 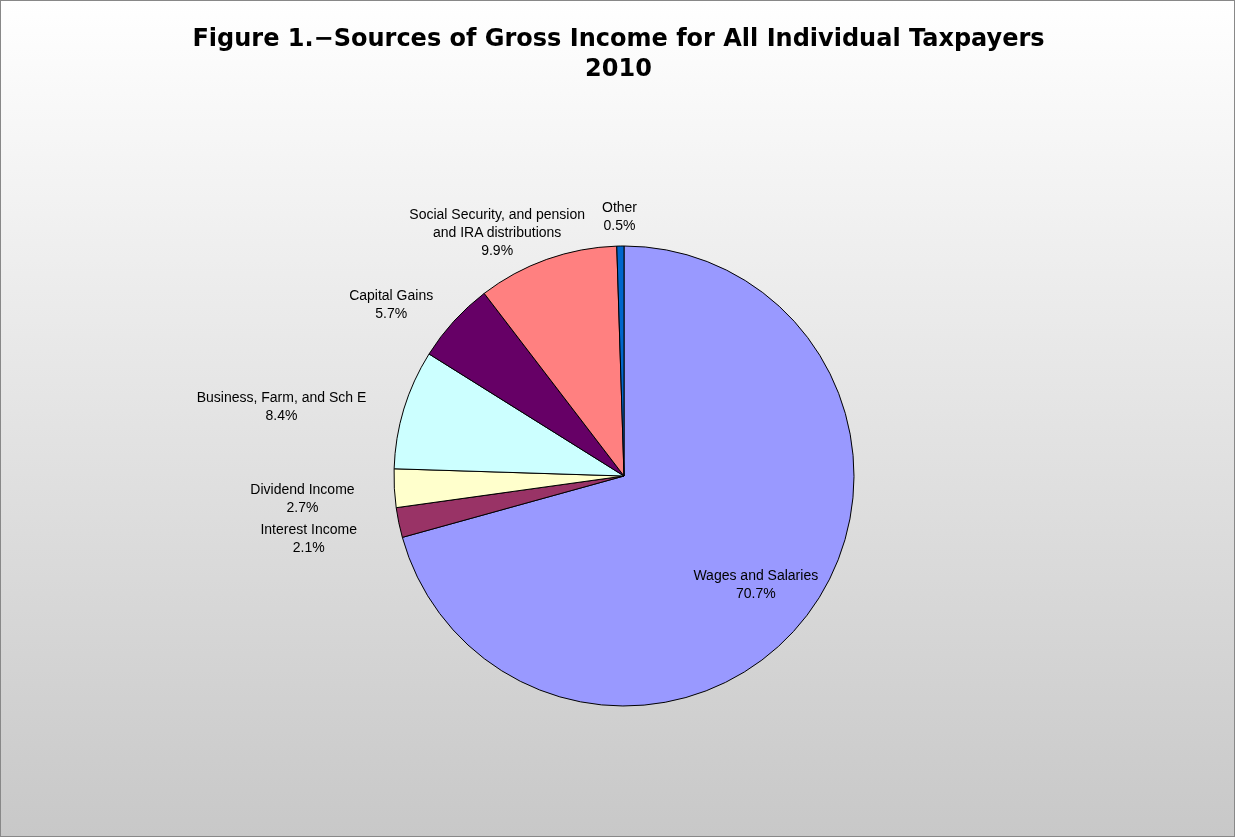 I want to click on data-label: 2.1%, so click(x=308, y=547).